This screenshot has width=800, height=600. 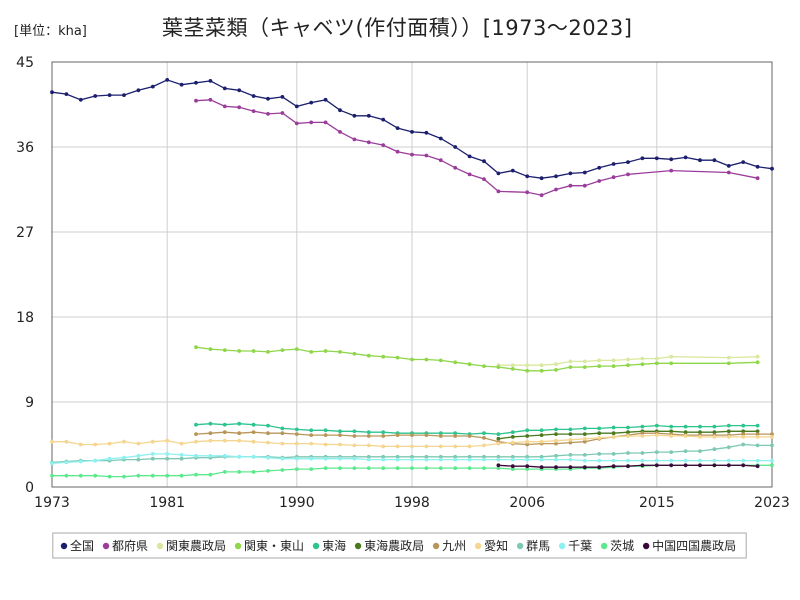 I want to click on legend-box, so click(x=399, y=545).